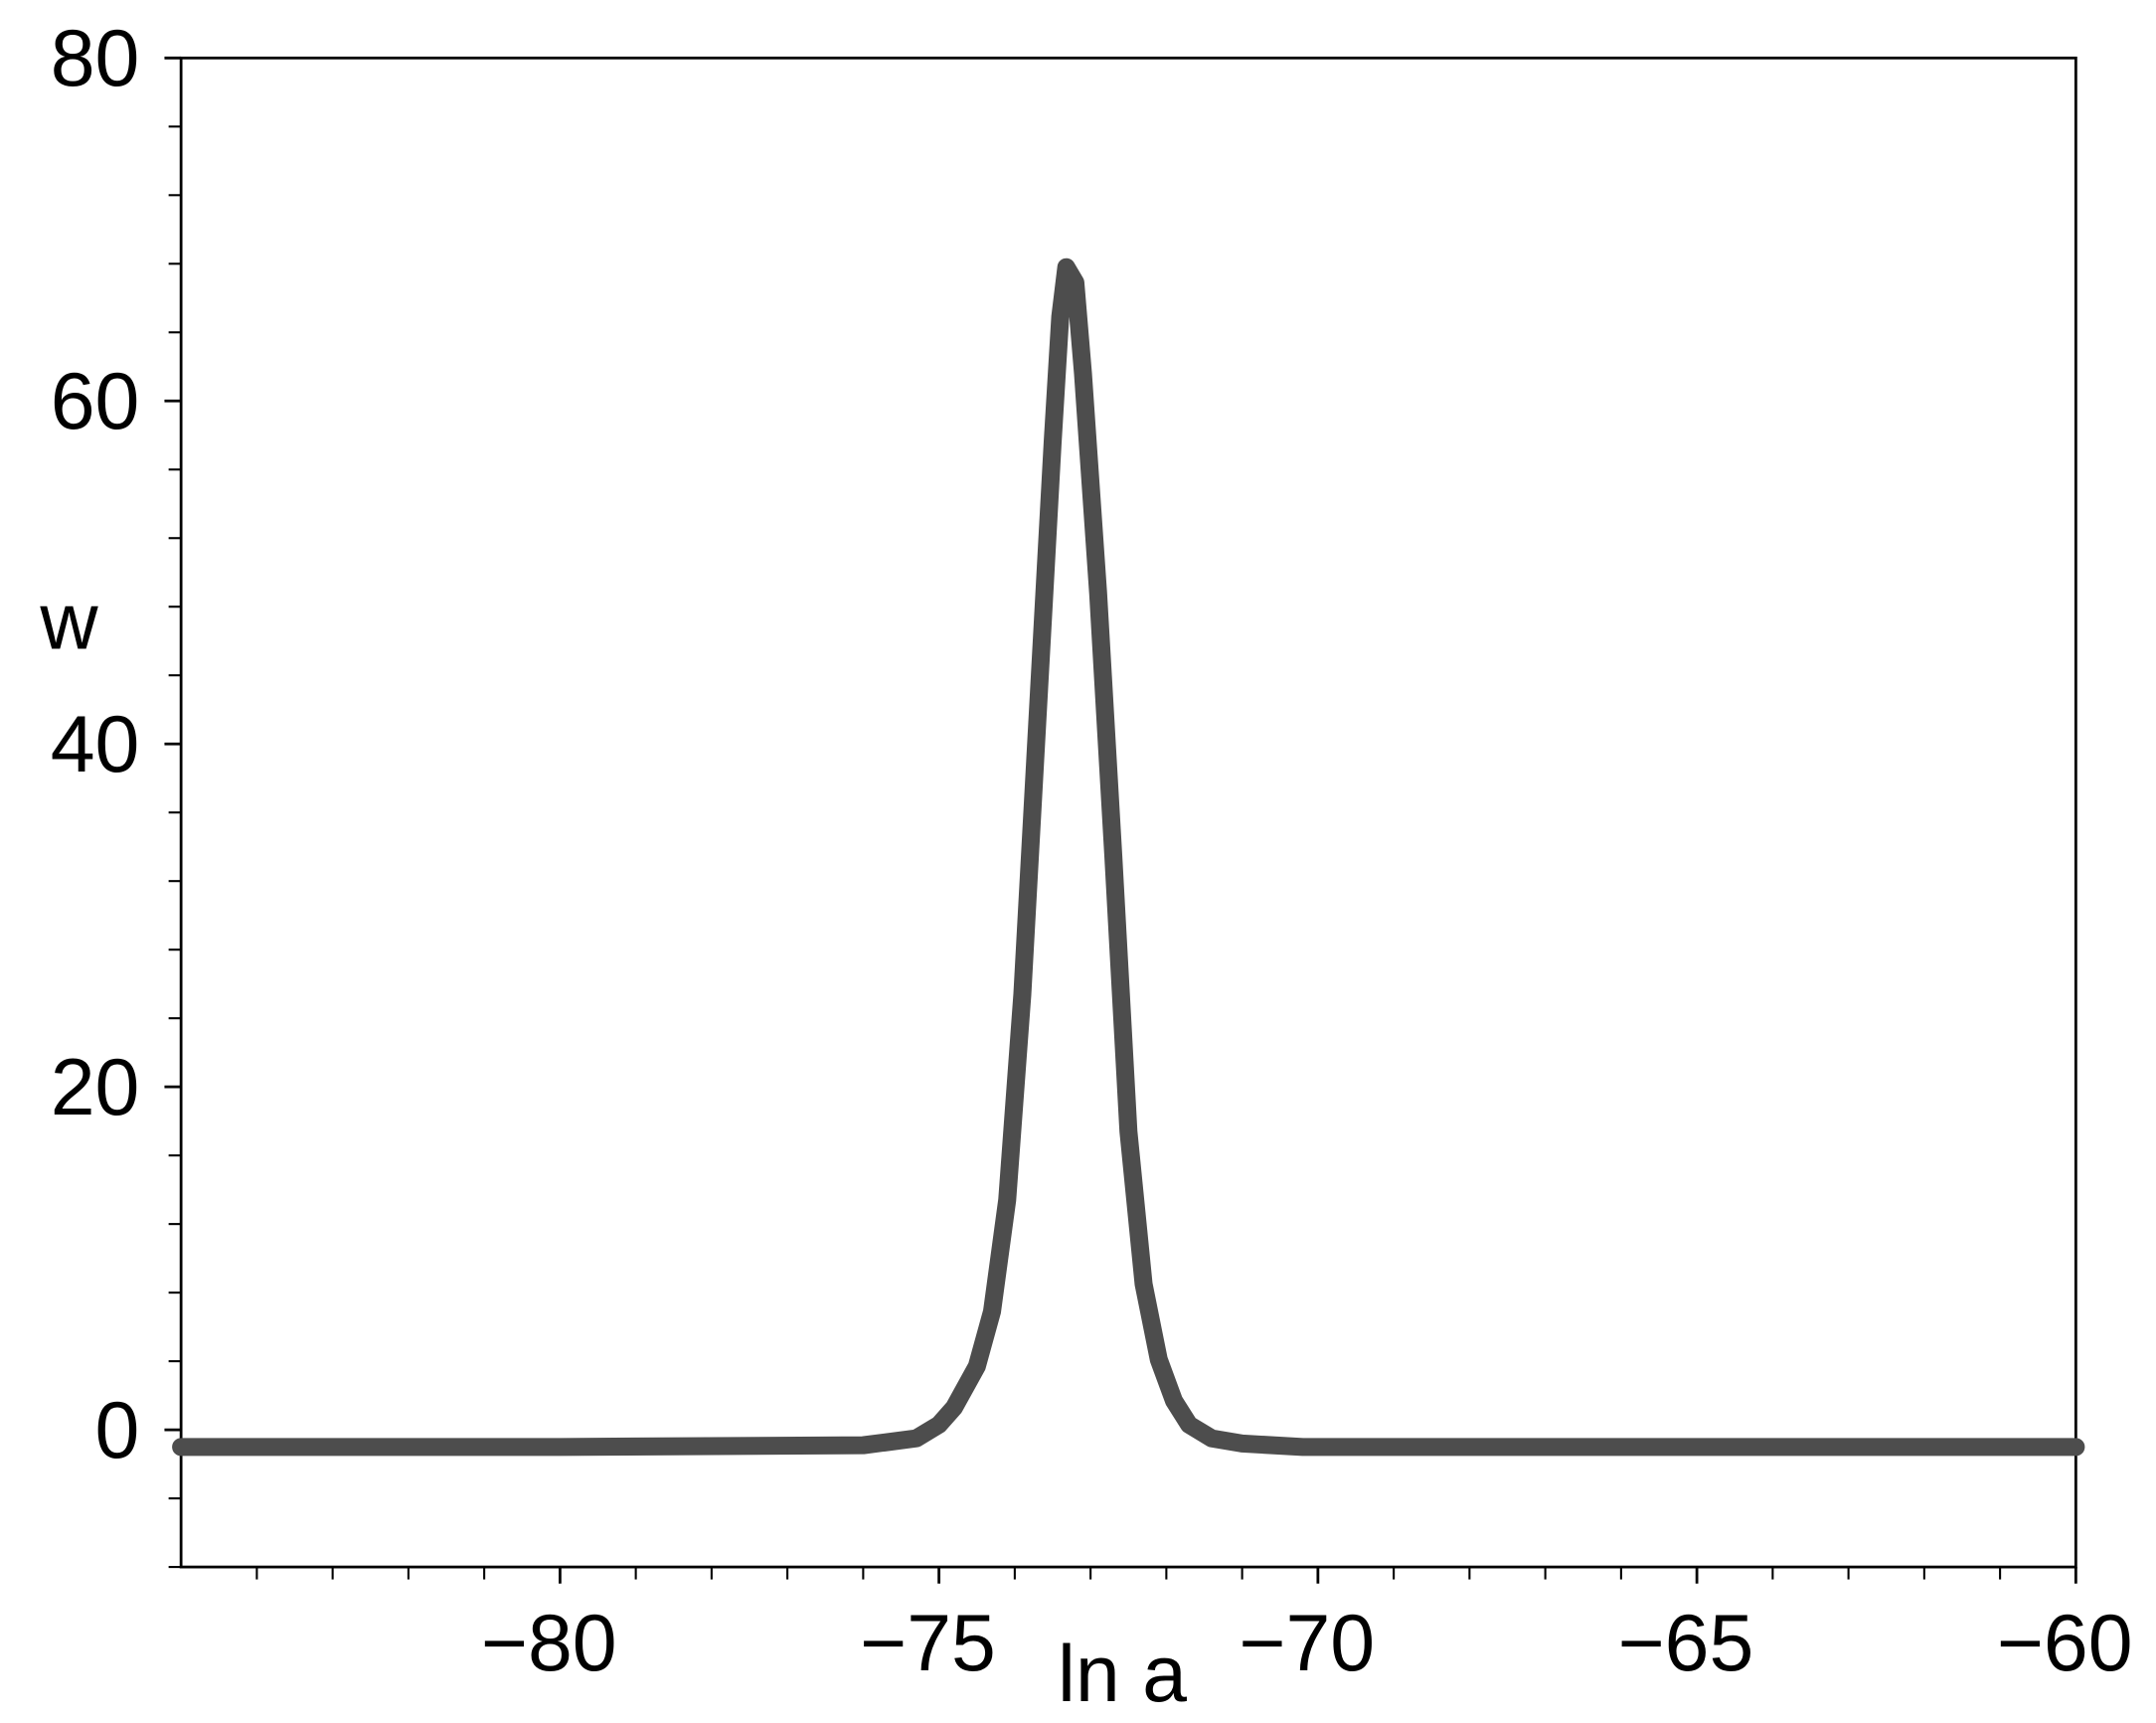 Image resolution: width=2156 pixels, height=1723 pixels. Describe the element at coordinates (96, 58) in the screenshot. I see `y-tick-label: 80` at that location.